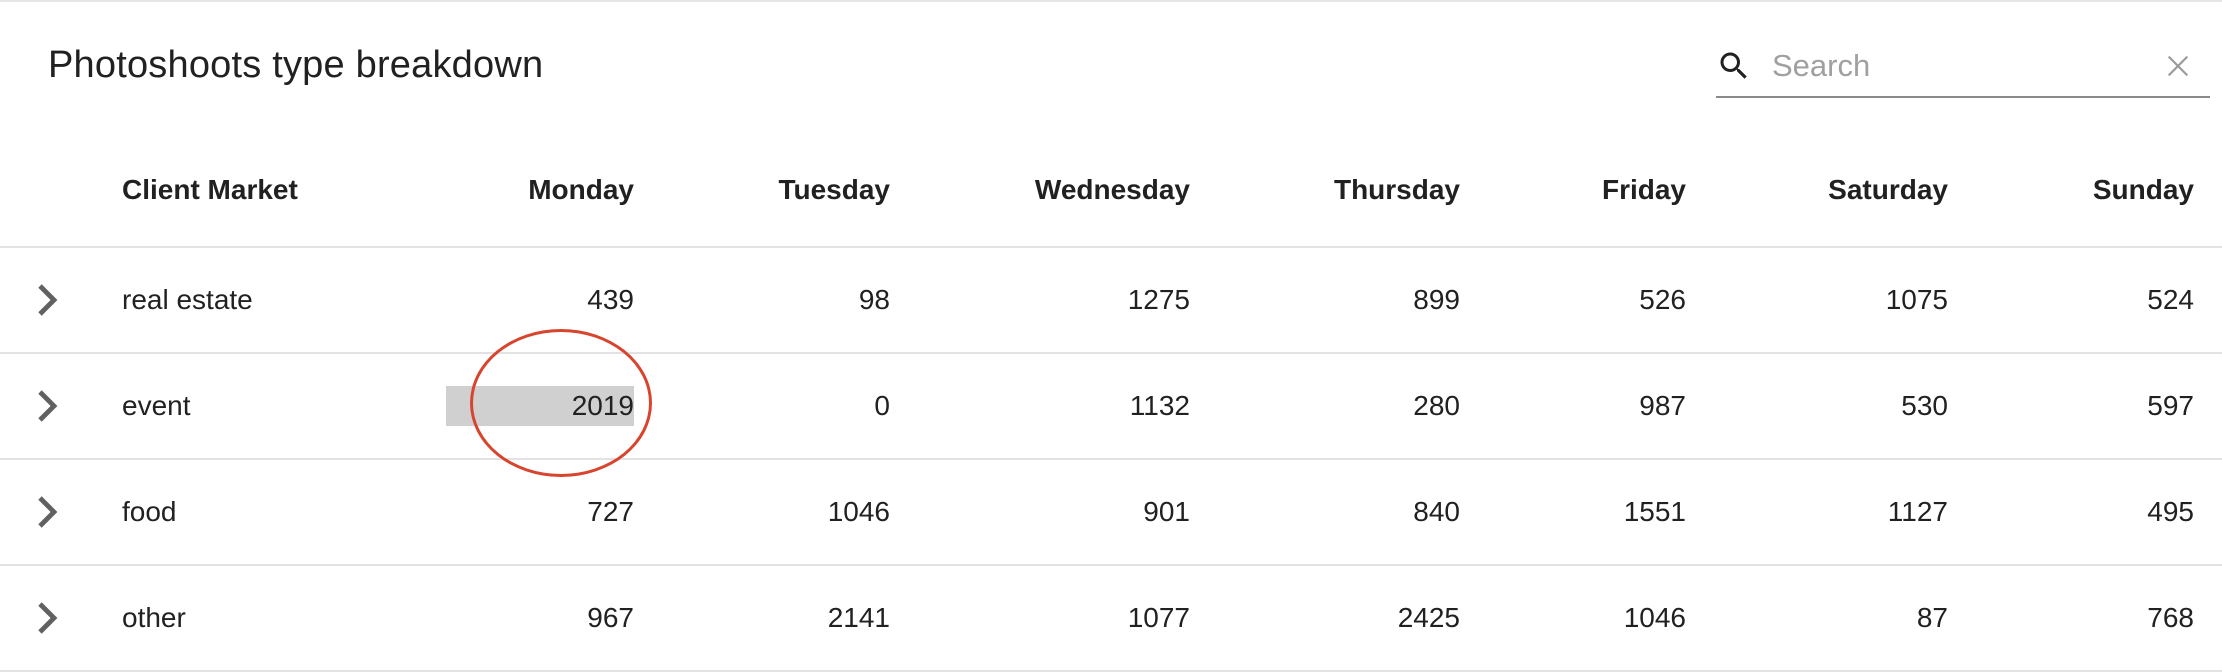 This screenshot has height=672, width=2222. What do you see at coordinates (610, 617) in the screenshot?
I see `cell-monday: 967` at bounding box center [610, 617].